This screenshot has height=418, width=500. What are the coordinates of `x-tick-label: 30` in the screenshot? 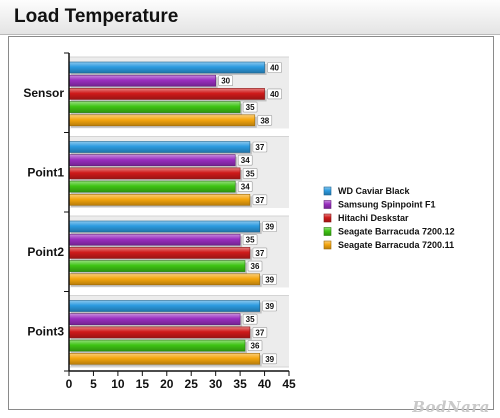 It's located at (216, 384).